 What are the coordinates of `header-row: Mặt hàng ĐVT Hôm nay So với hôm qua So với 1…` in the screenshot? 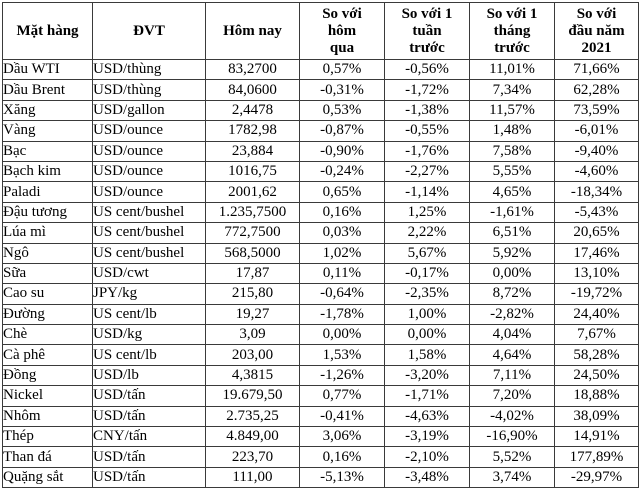 It's located at (320, 31).